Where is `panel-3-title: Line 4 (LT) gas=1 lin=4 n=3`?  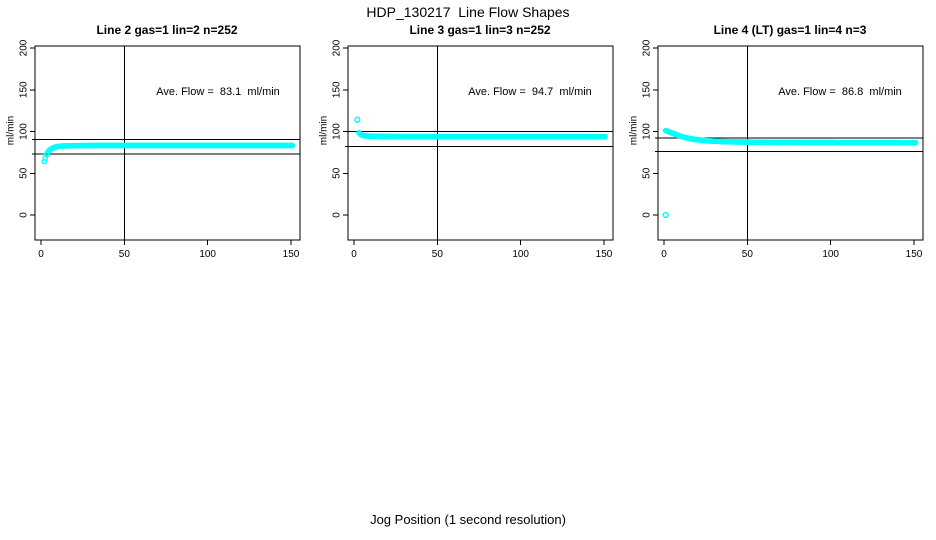 panel-3-title: Line 4 (LT) gas=1 lin=4 n=3 is located at coordinates (790, 30).